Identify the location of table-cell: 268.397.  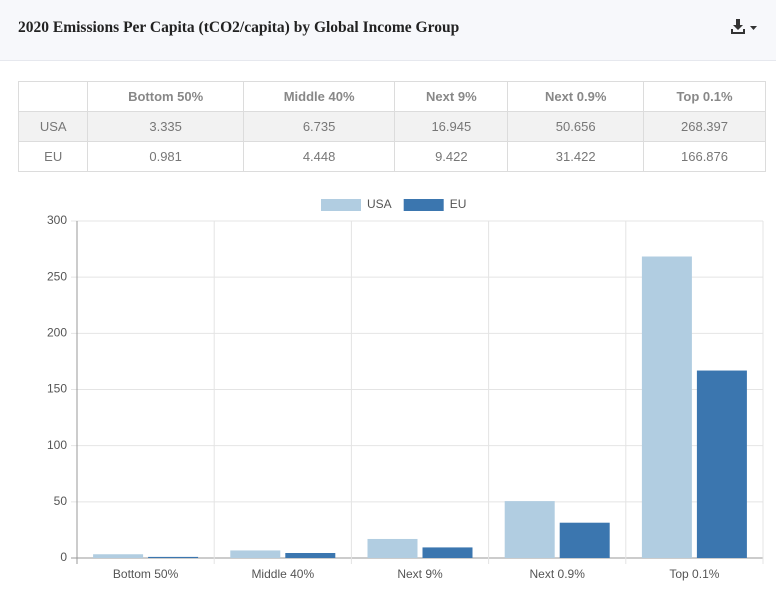
(704, 126).